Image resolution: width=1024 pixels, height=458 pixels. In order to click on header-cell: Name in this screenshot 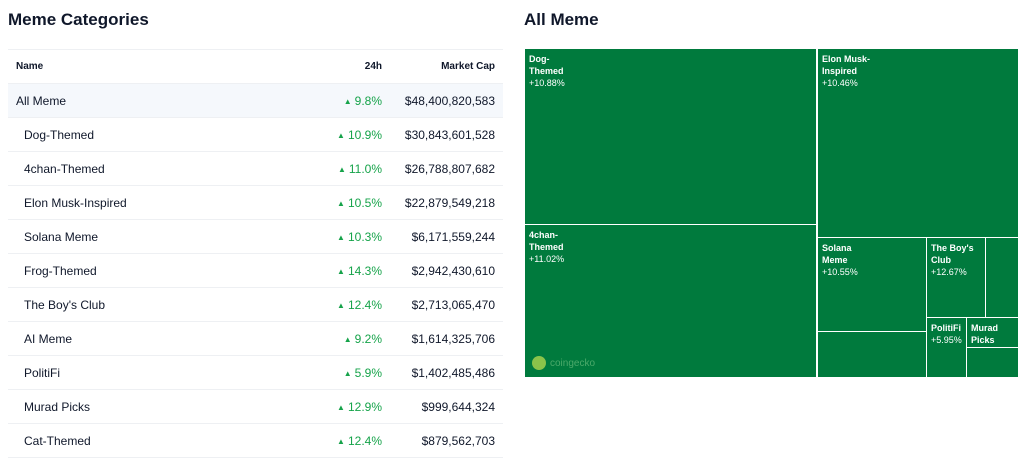, I will do `click(30, 66)`.